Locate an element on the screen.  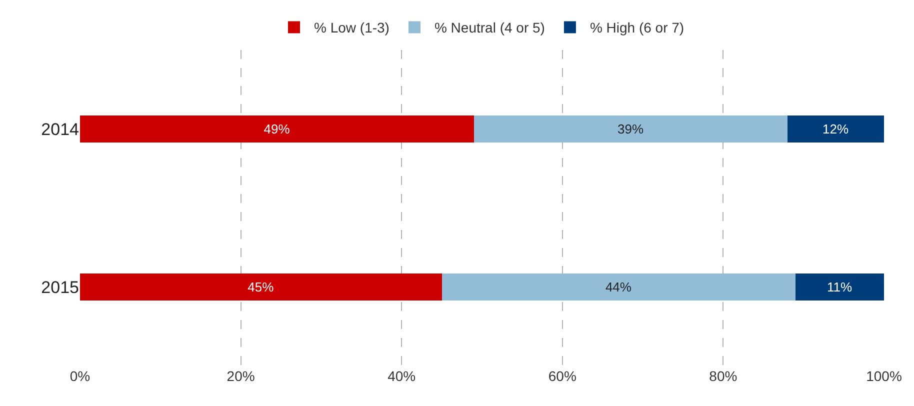
data-label: 11% is located at coordinates (840, 287).